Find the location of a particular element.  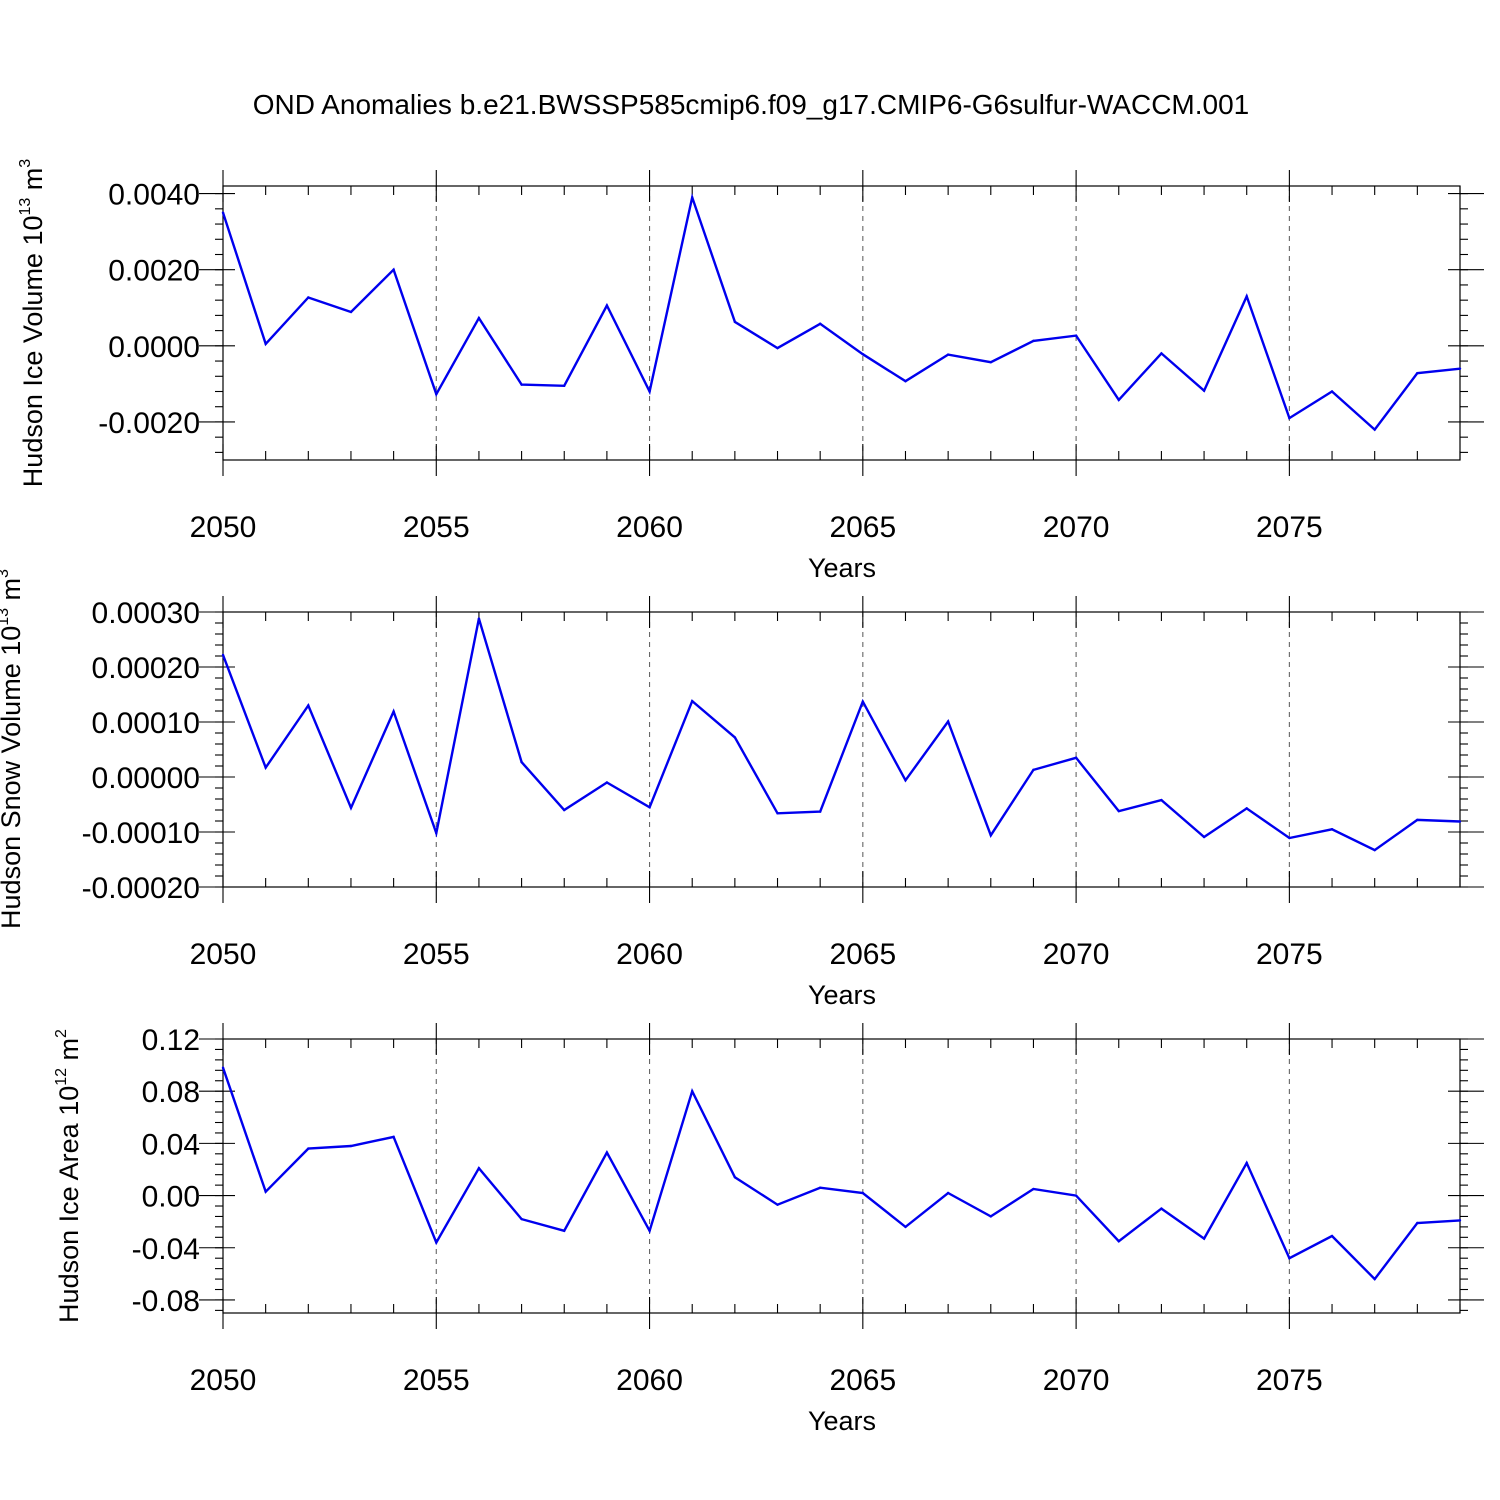

ice-area-x-axis-label: Years is located at coordinates (842, 1421).